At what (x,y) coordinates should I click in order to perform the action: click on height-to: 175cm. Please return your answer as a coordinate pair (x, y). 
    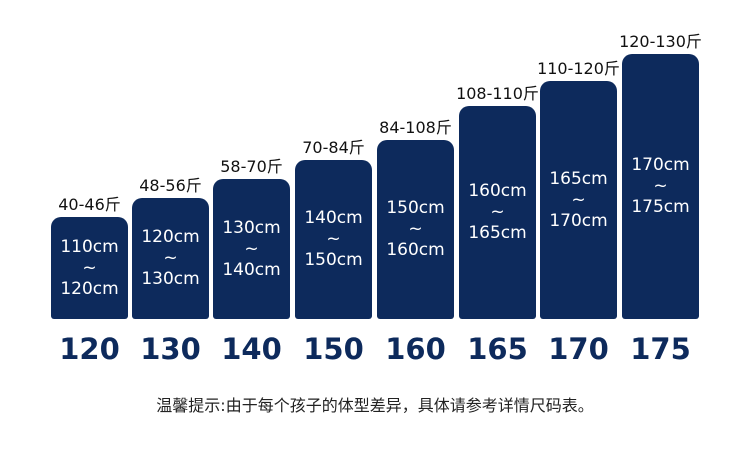
    Looking at the image, I should click on (660, 207).